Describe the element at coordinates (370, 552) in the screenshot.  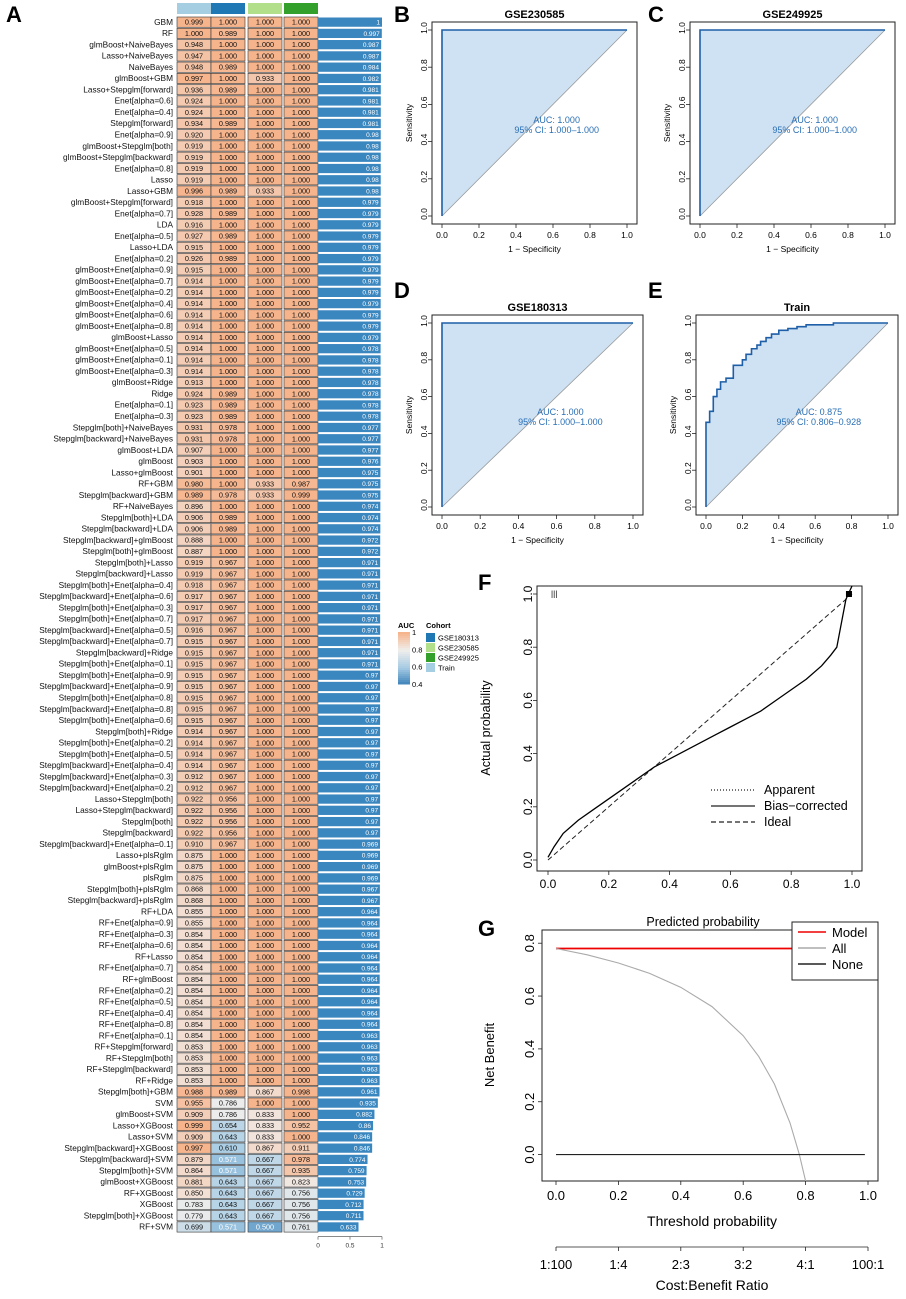
I see `mean-auc-label: 0.972` at that location.